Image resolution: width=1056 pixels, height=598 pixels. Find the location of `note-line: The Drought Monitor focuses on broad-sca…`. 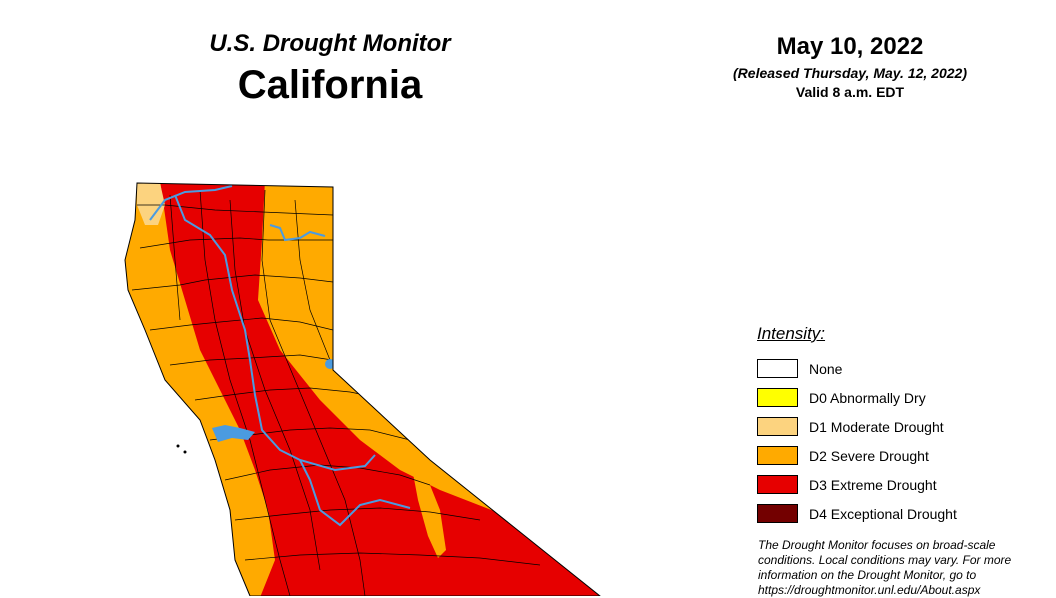

note-line: The Drought Monitor focuses on broad-sca… is located at coordinates (877, 545).